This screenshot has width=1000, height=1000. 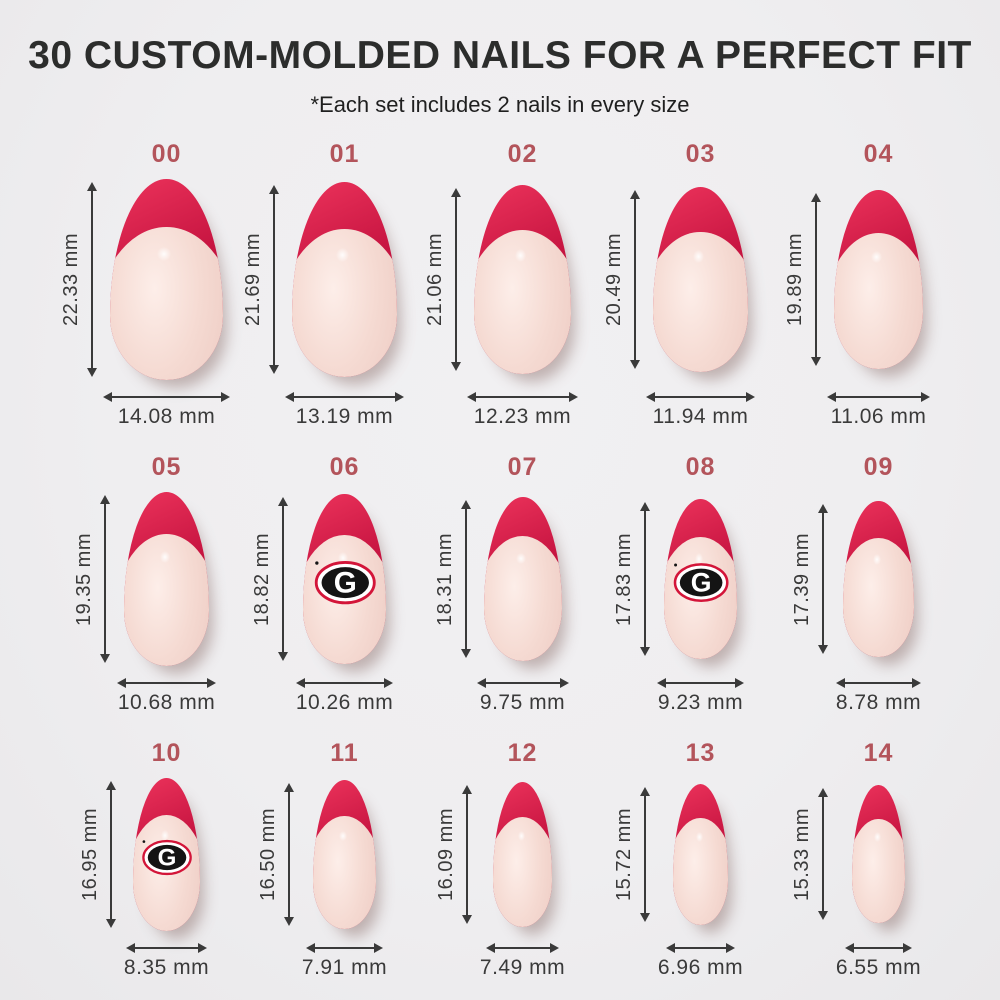 I want to click on height-label: 15.72 mm, so click(x=623, y=854).